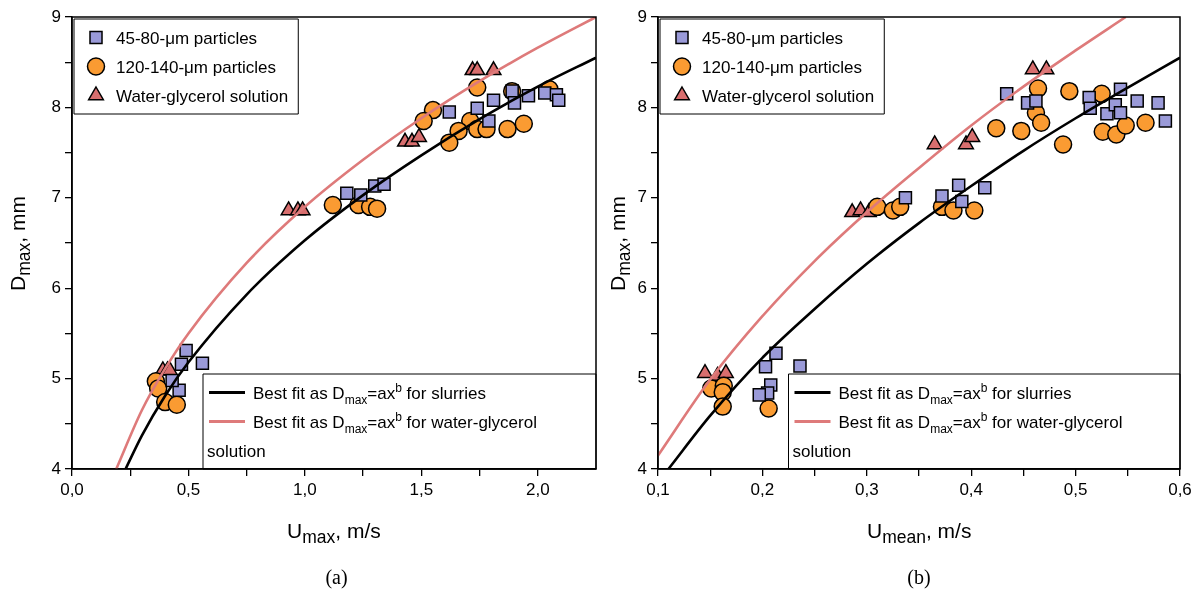 Image resolution: width=1203 pixels, height=612 pixels. Describe the element at coordinates (72, 489) in the screenshot. I see `x-tick-label: 0,0` at that location.